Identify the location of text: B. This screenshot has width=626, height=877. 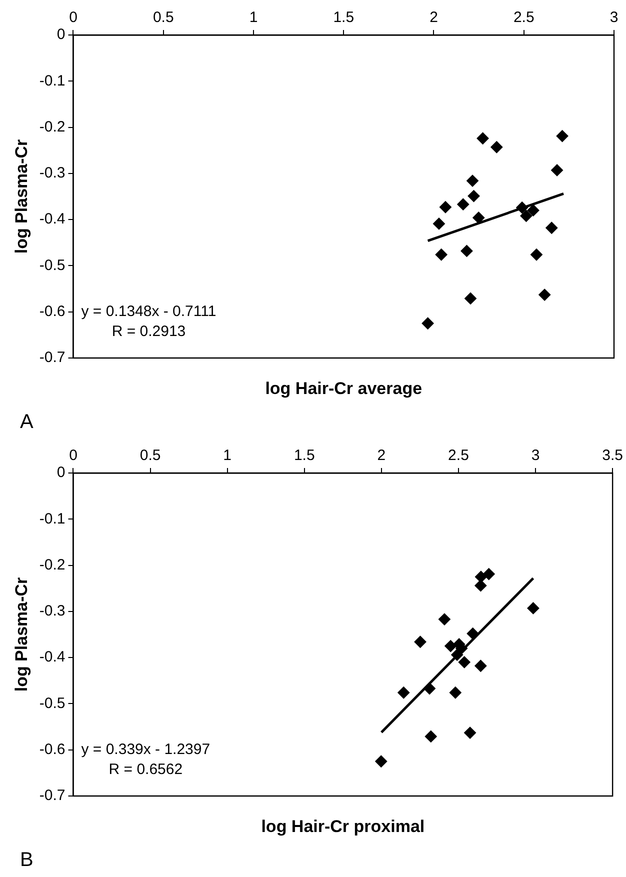
(27, 860).